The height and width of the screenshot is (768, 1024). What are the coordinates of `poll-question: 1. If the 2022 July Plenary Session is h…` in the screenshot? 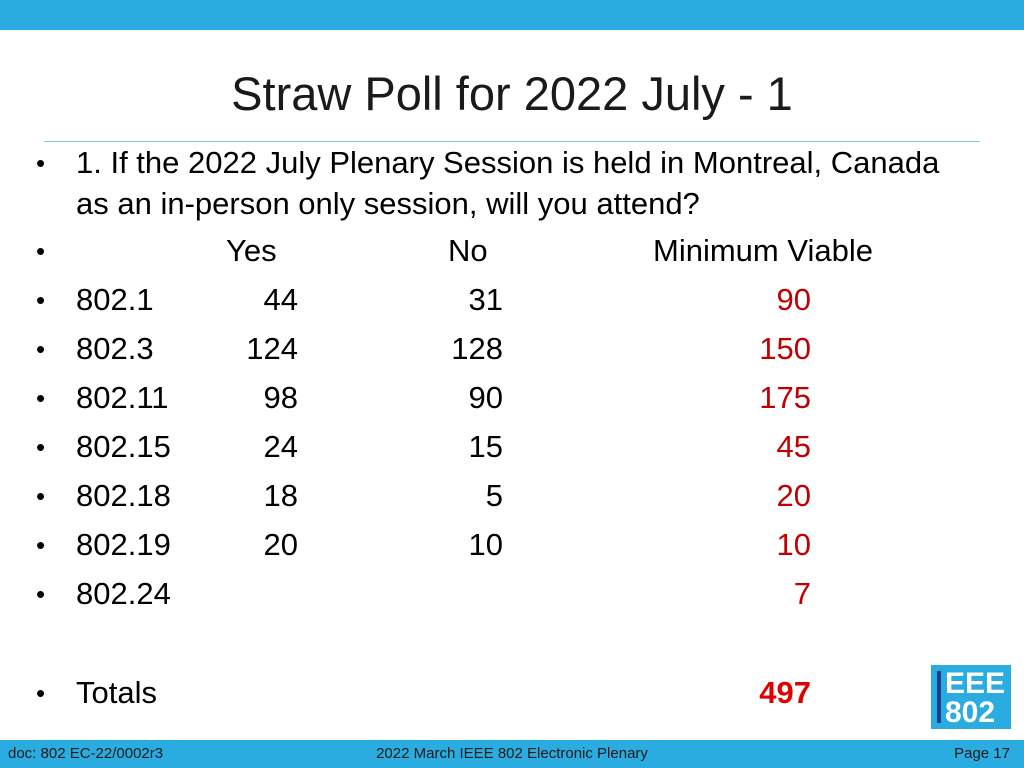 It's located at (508, 183).